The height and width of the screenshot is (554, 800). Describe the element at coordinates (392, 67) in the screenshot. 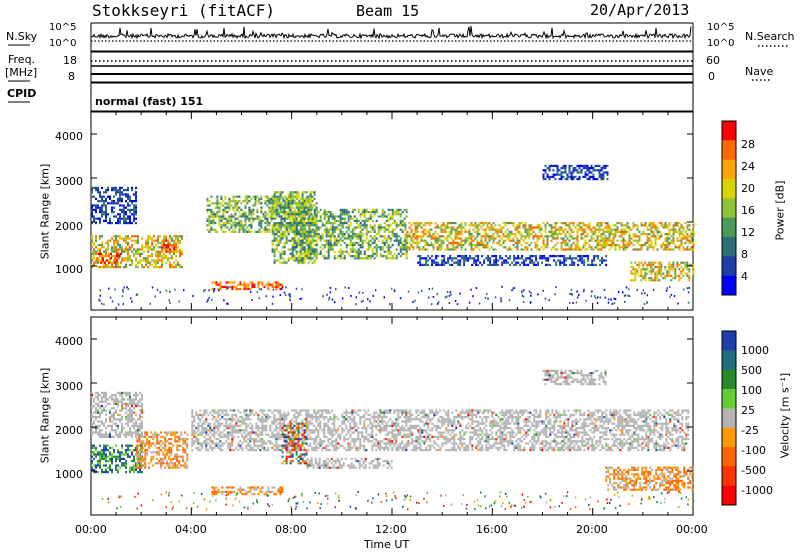

I see `freq-panel-frame` at that location.